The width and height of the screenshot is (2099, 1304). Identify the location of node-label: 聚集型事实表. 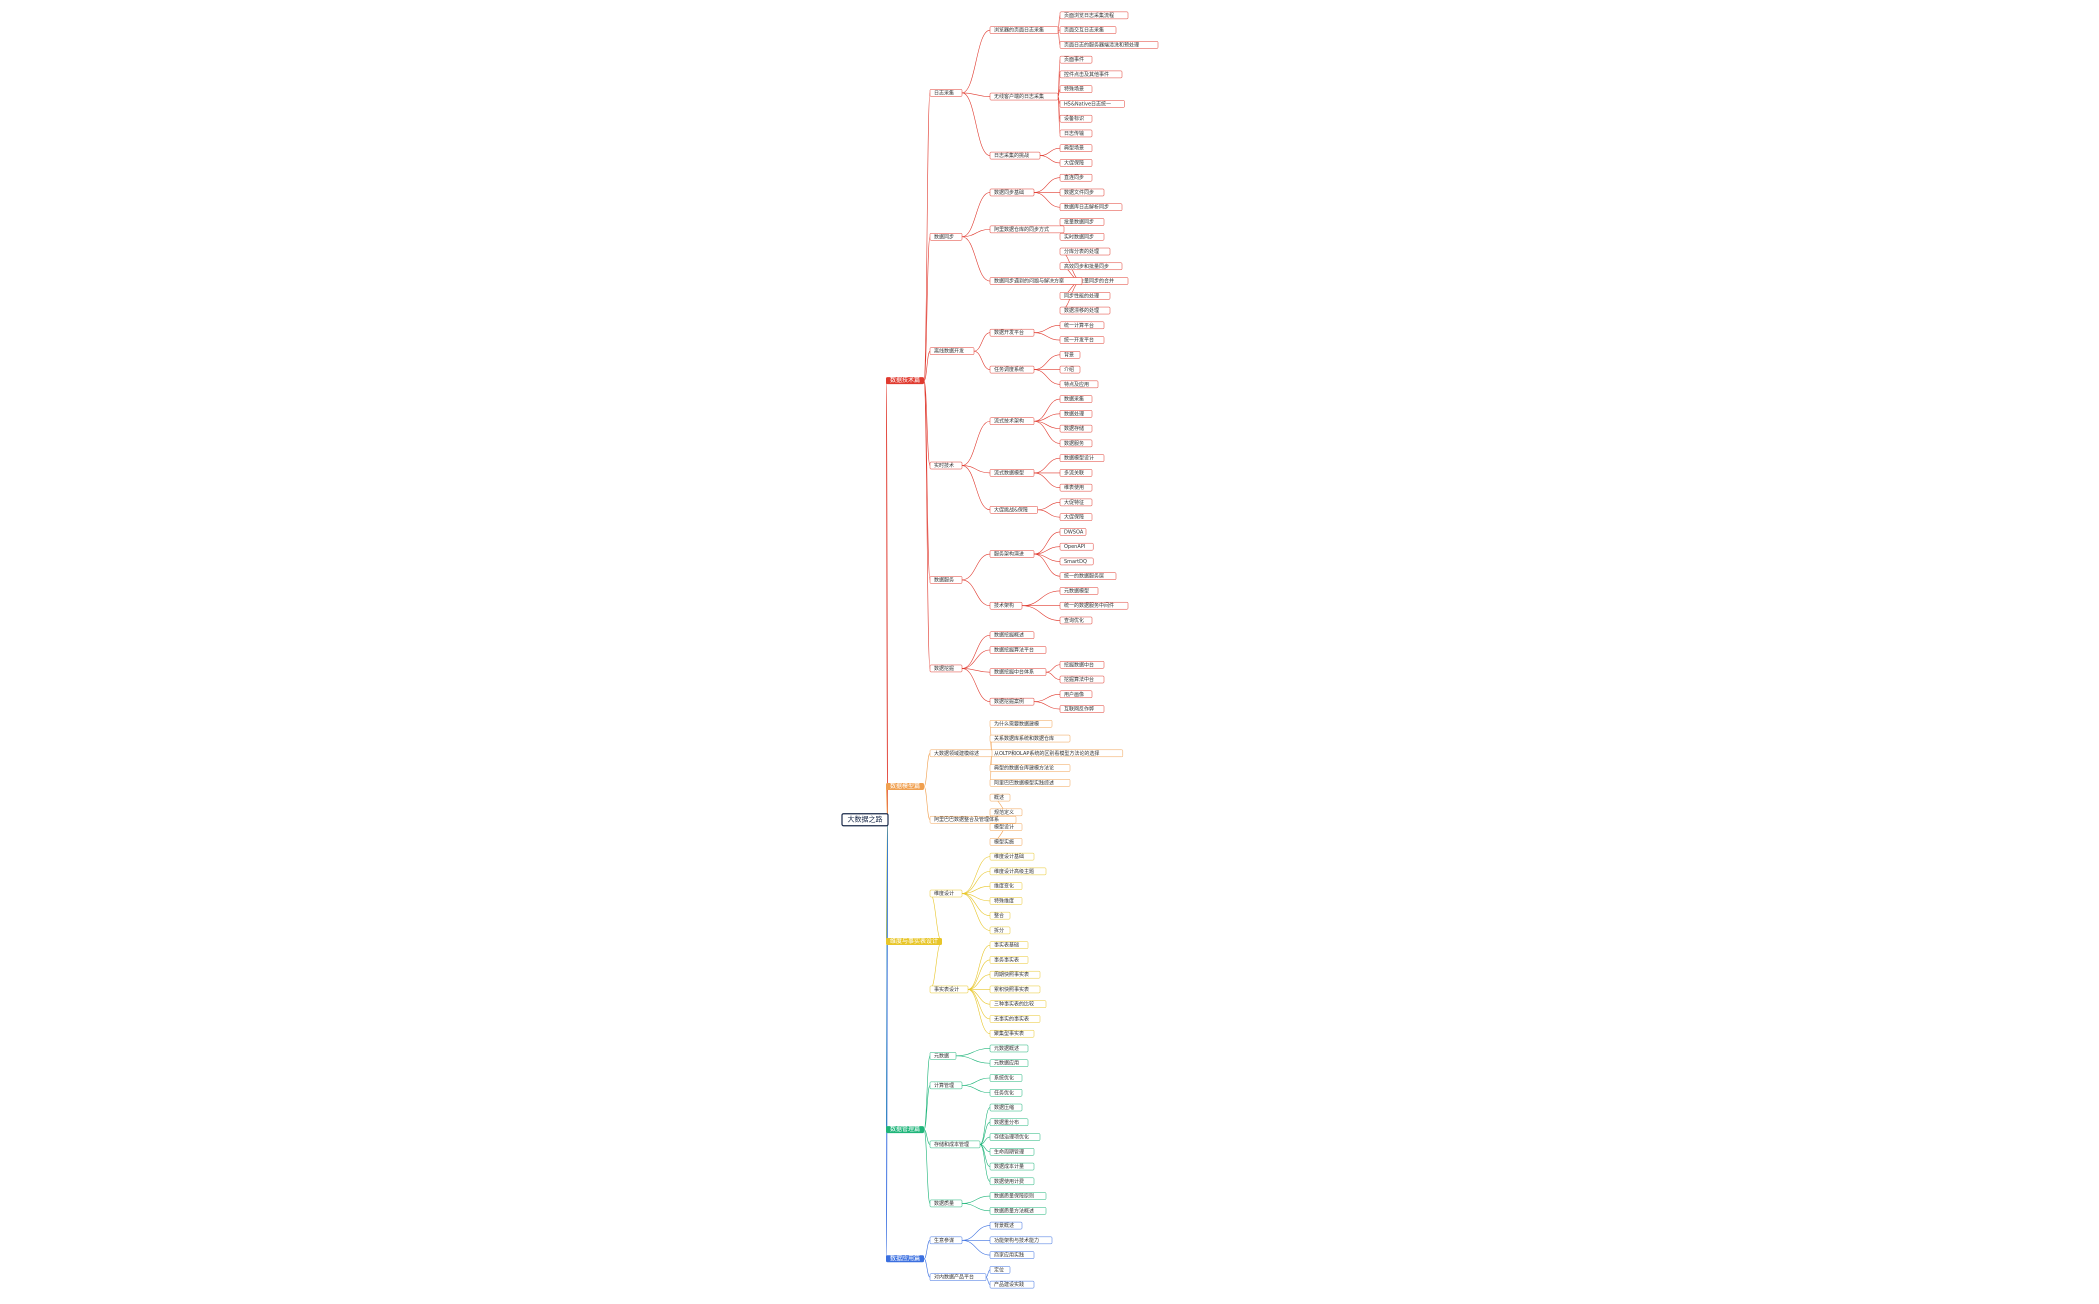
(1009, 1033).